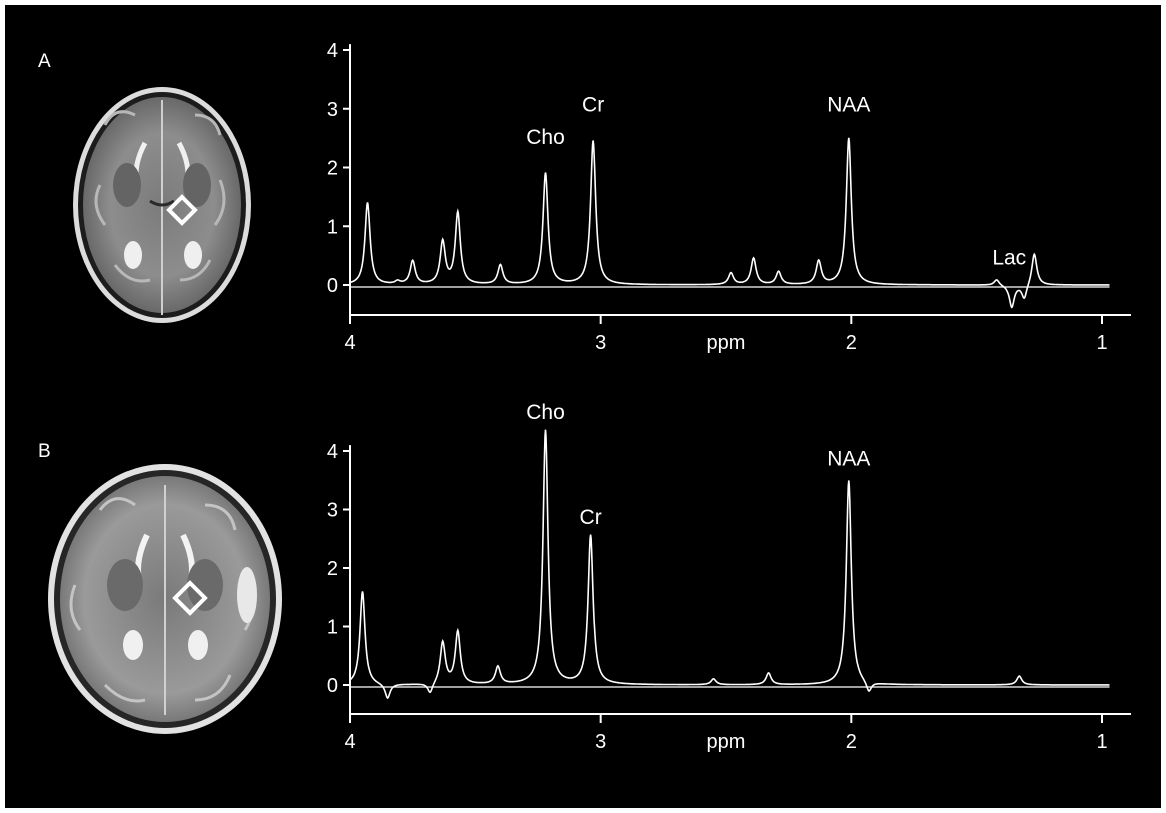 The height and width of the screenshot is (813, 1166). What do you see at coordinates (165, 599) in the screenshot?
I see `mri-image-b` at bounding box center [165, 599].